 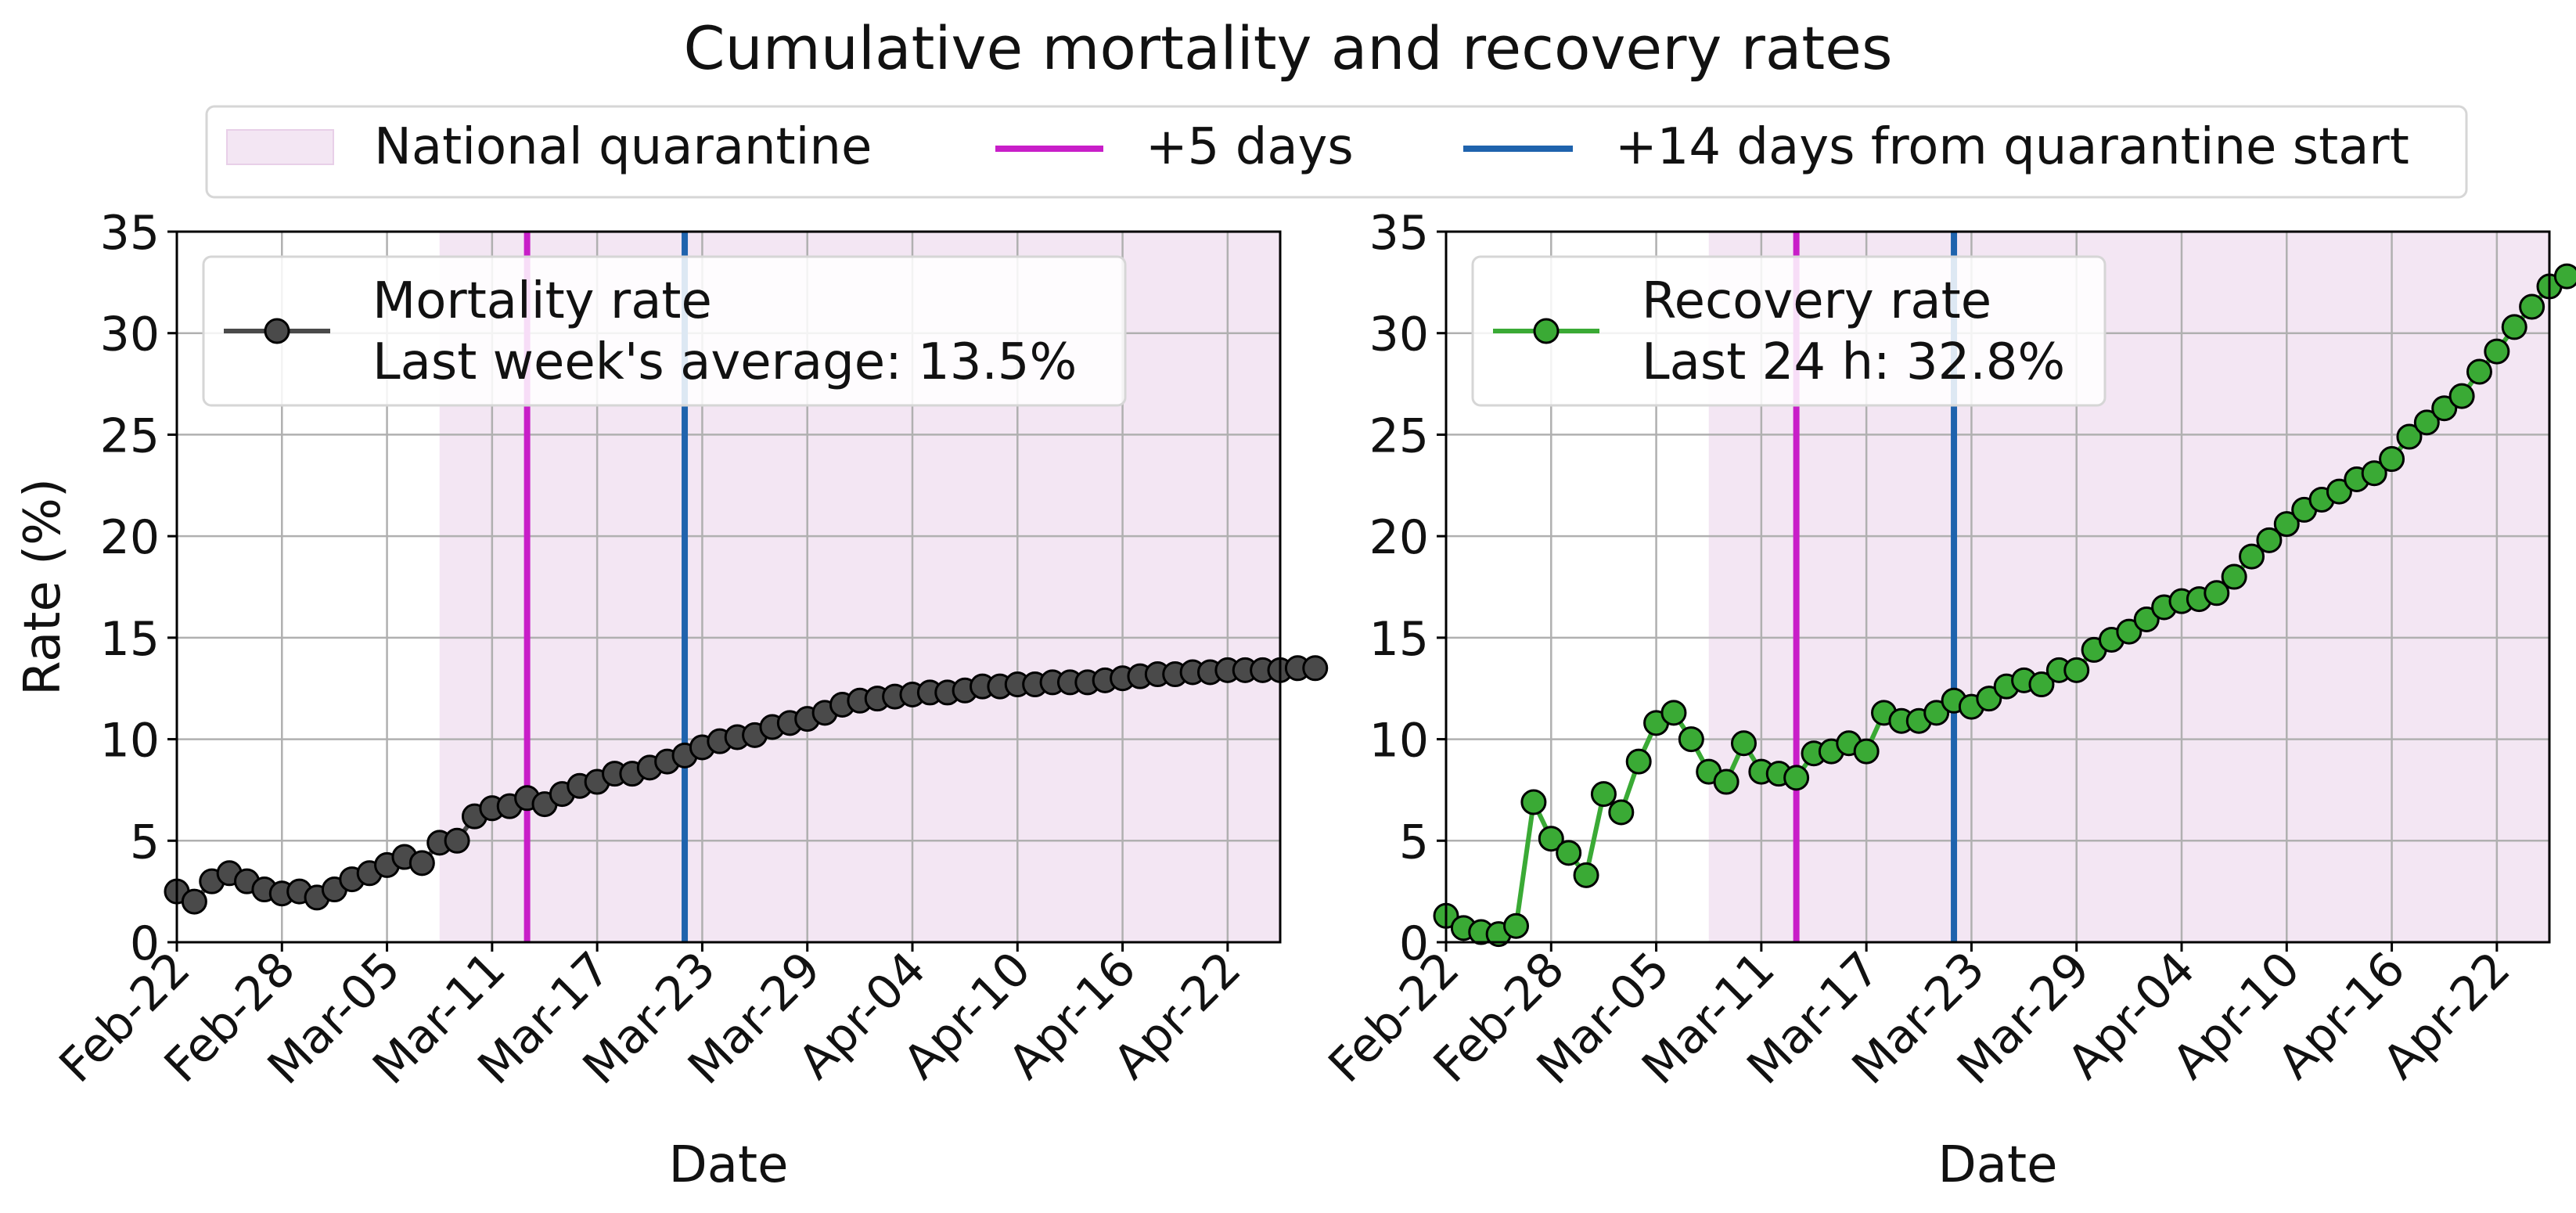 What do you see at coordinates (277, 331) in the screenshot?
I see `mortality-legend-marker` at bounding box center [277, 331].